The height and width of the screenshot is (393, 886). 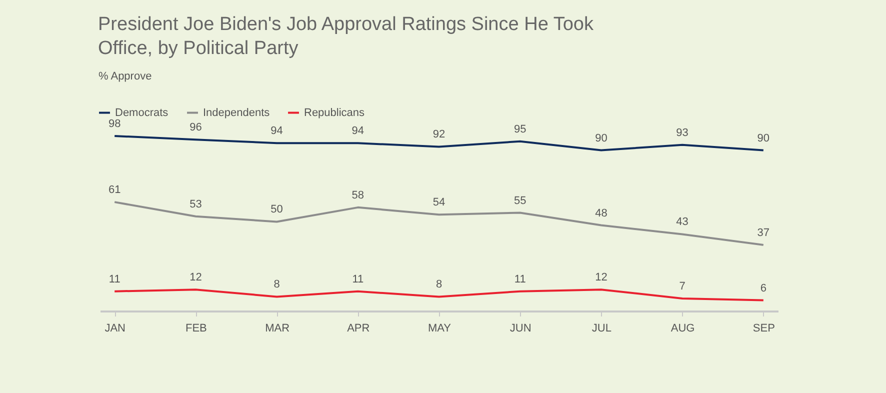 I want to click on data-label: 43, so click(x=682, y=222).